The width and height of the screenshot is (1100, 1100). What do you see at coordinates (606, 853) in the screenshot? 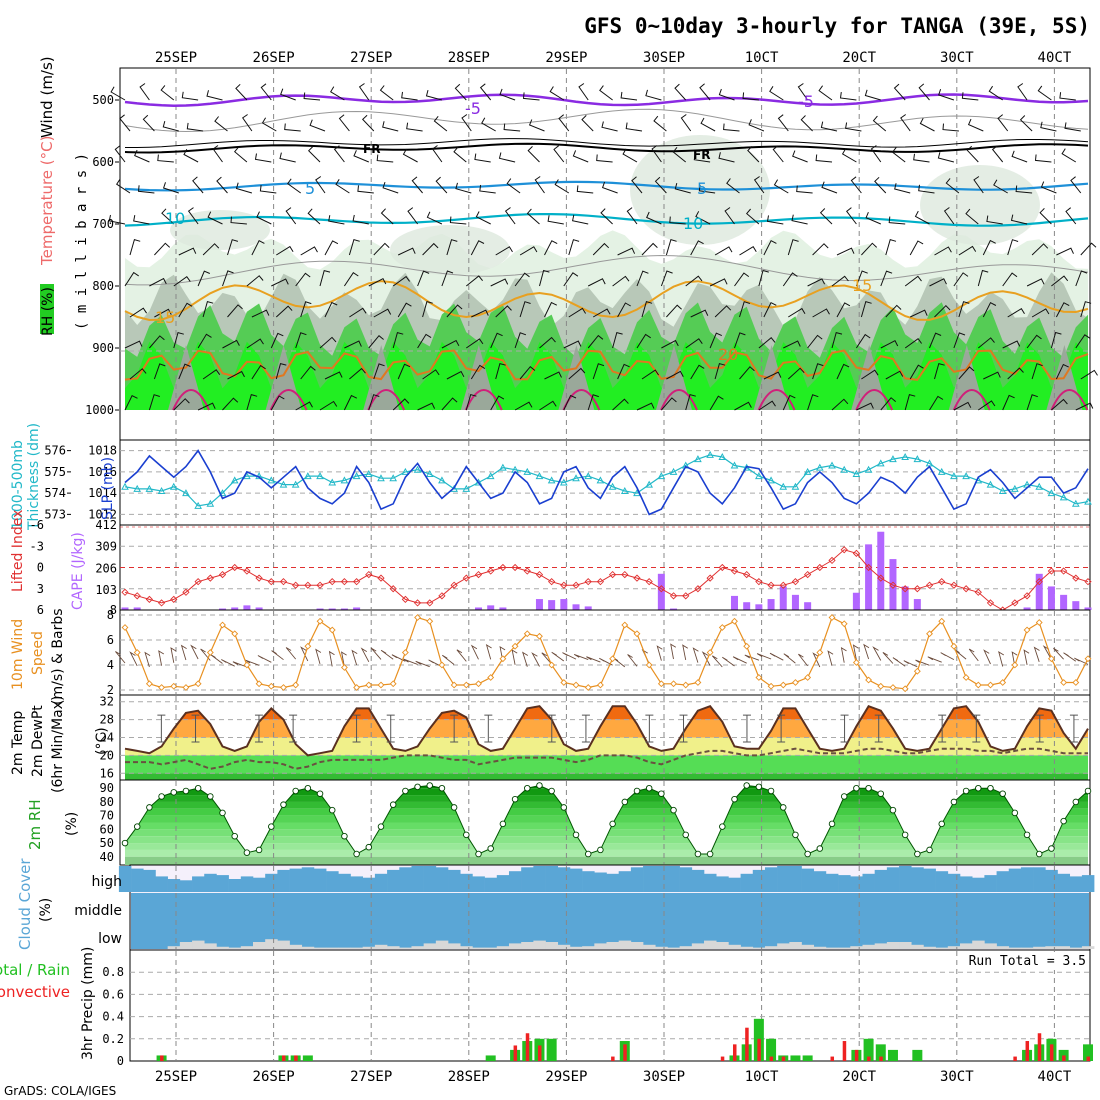
I see `rh-band` at bounding box center [606, 853].